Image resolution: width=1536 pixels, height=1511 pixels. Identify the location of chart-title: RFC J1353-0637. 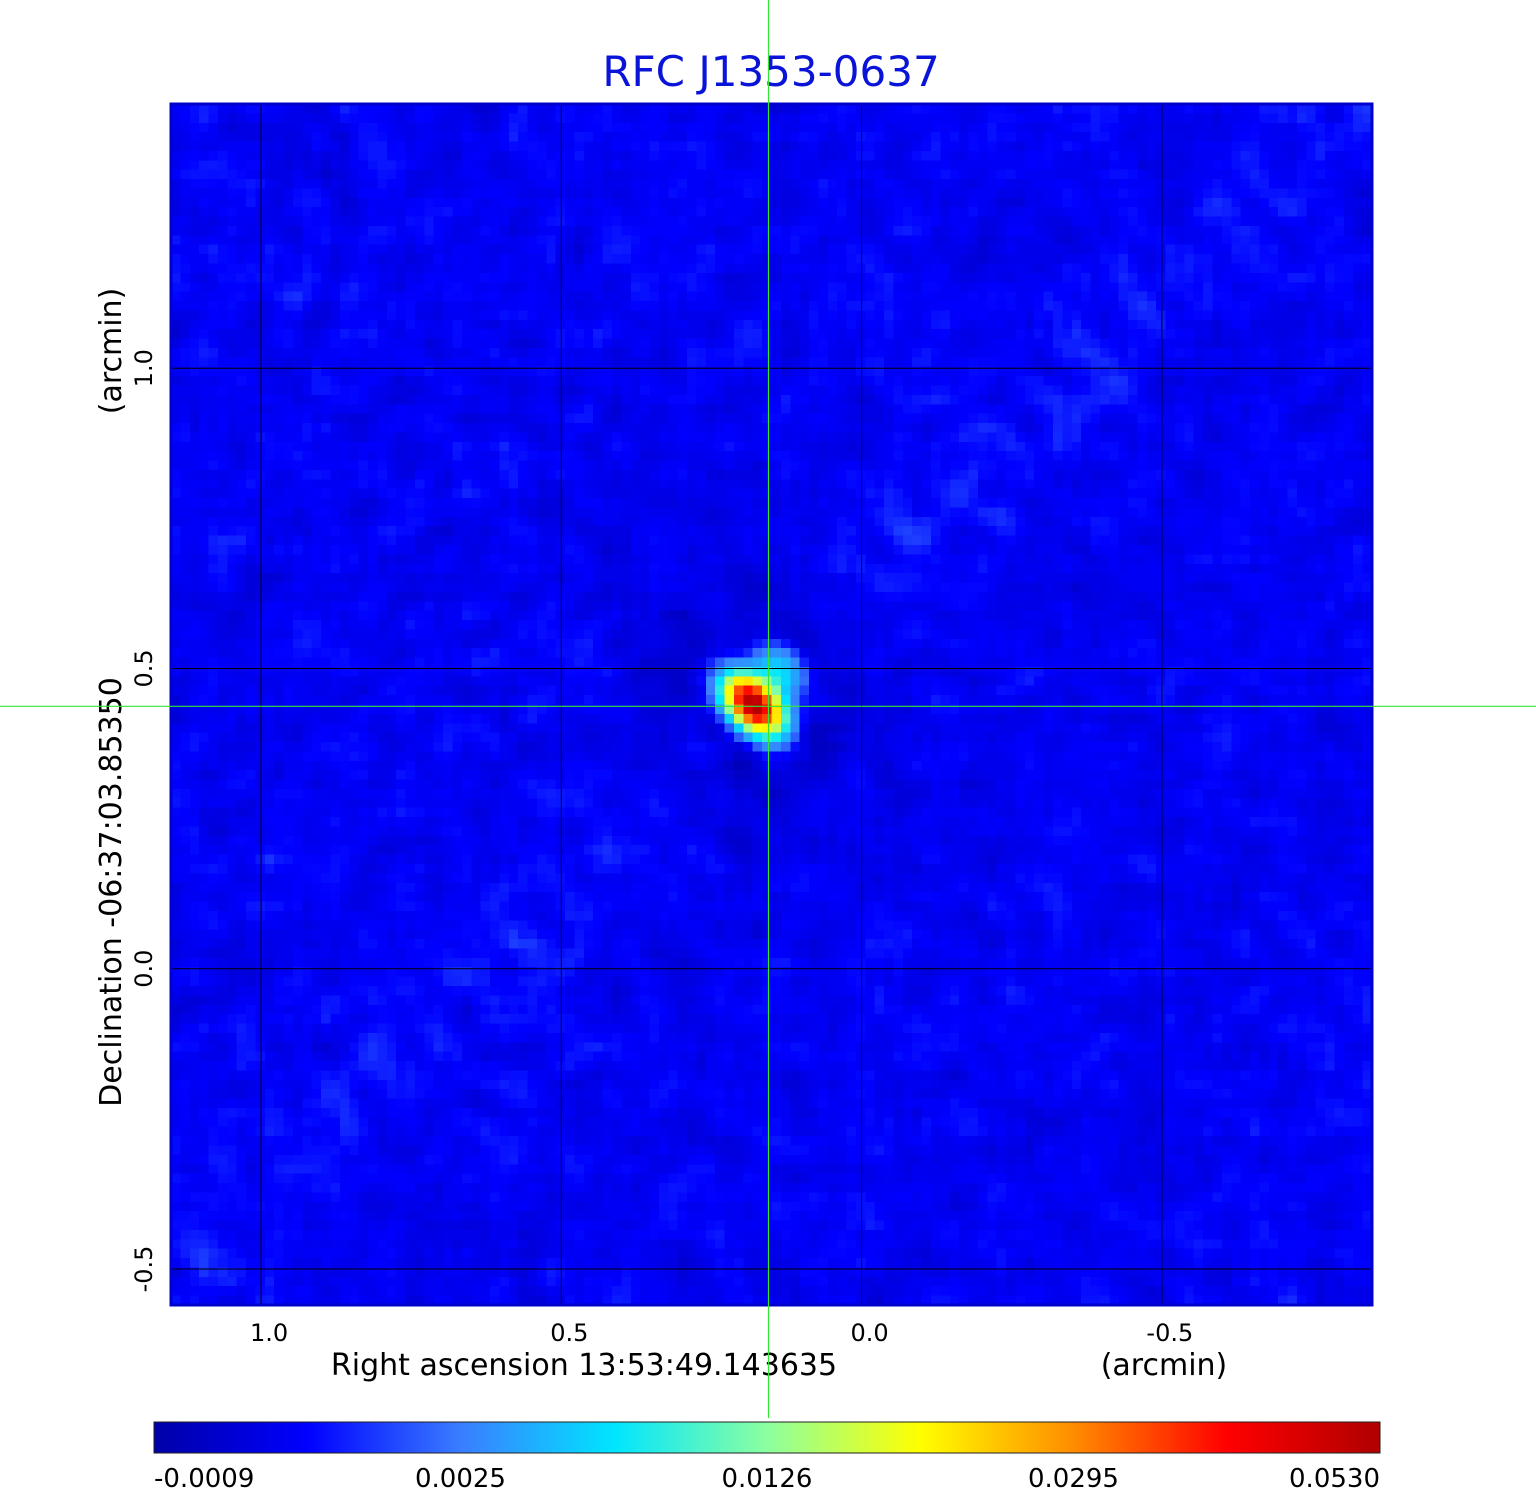
(770, 71).